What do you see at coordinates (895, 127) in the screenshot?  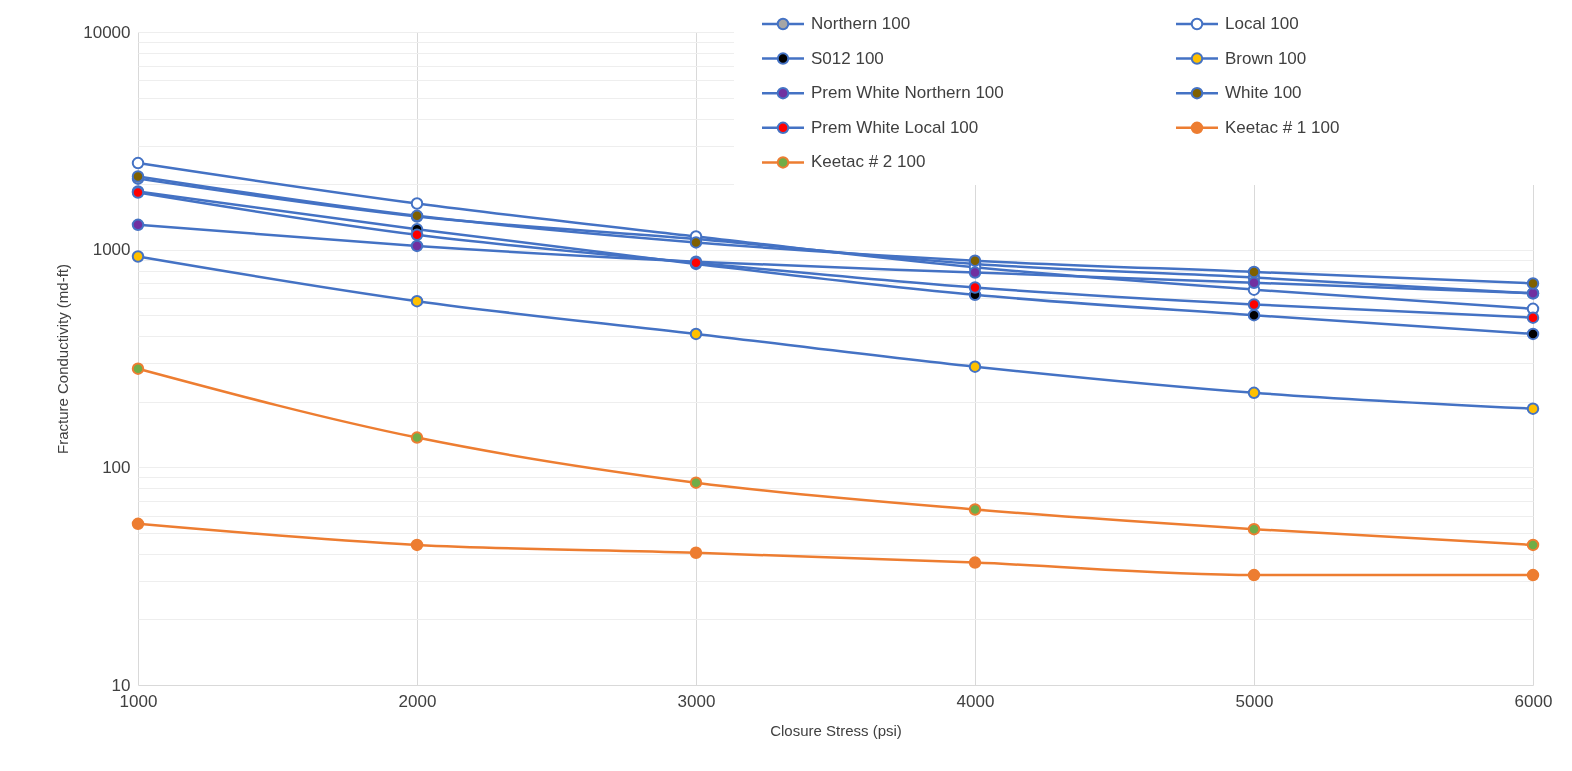 I see `legend-label: Prem White Local 100` at bounding box center [895, 127].